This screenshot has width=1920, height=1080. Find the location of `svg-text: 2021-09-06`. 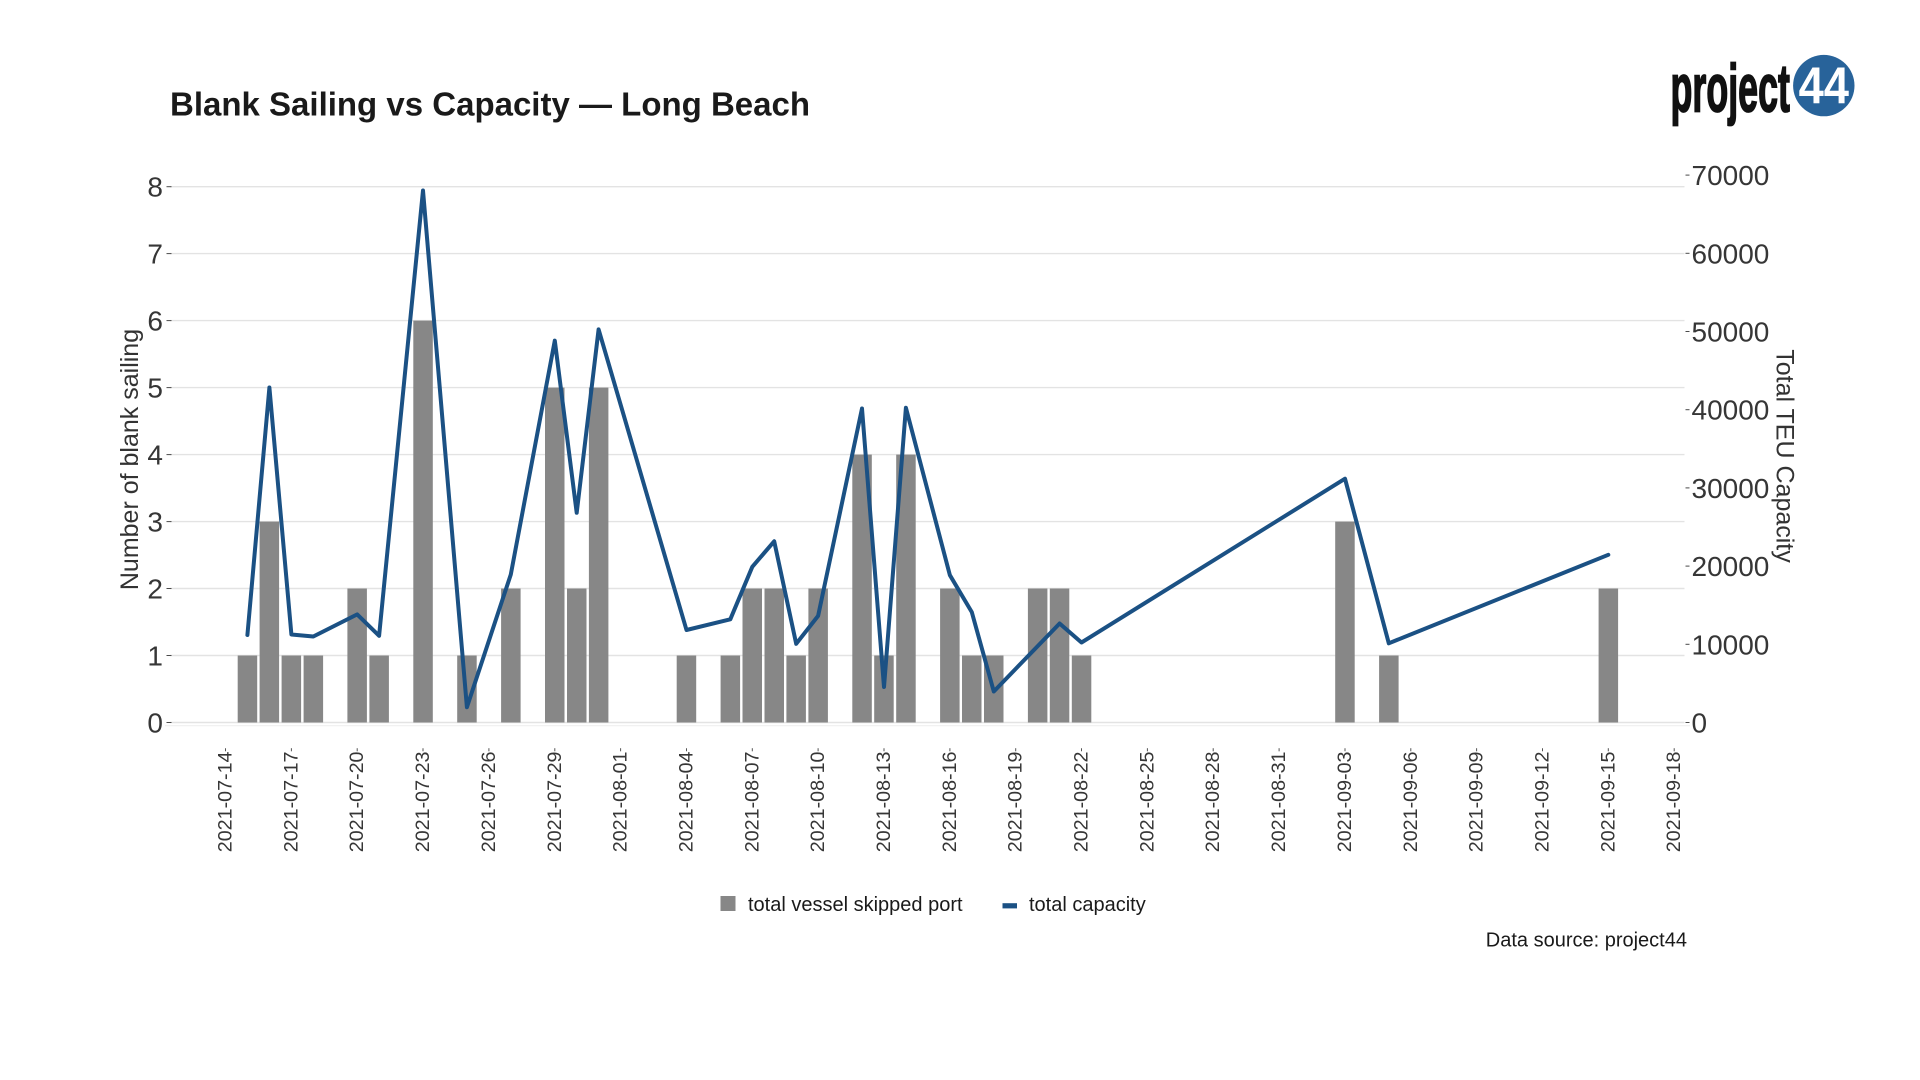

svg-text: 2021-09-06 is located at coordinates (1411, 801).